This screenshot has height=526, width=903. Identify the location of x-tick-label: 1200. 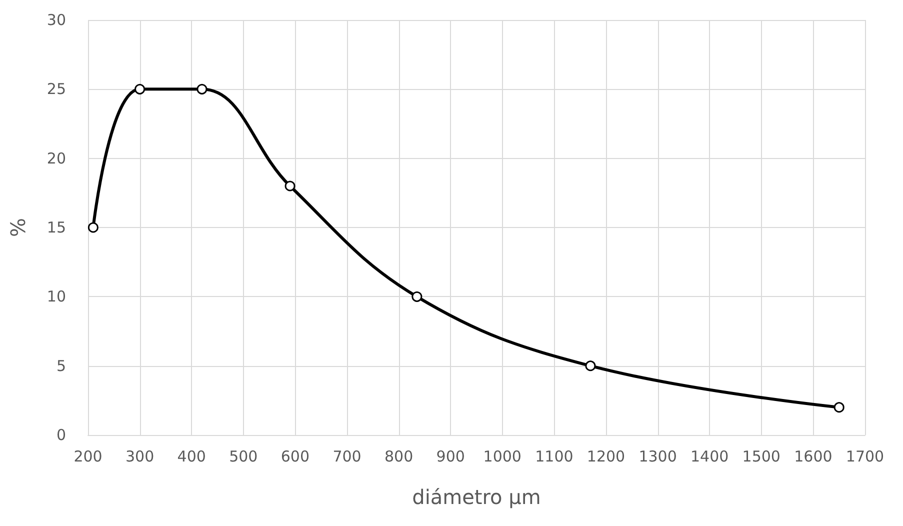
(606, 457).